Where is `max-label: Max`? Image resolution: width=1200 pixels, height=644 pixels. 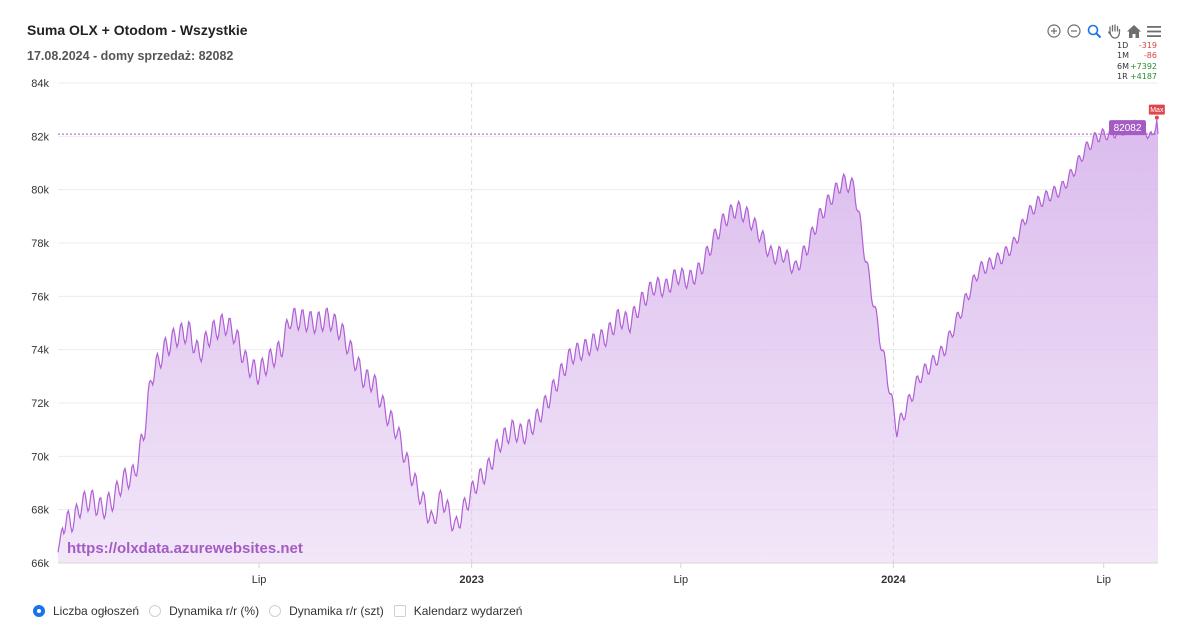
max-label: Max is located at coordinates (1157, 110).